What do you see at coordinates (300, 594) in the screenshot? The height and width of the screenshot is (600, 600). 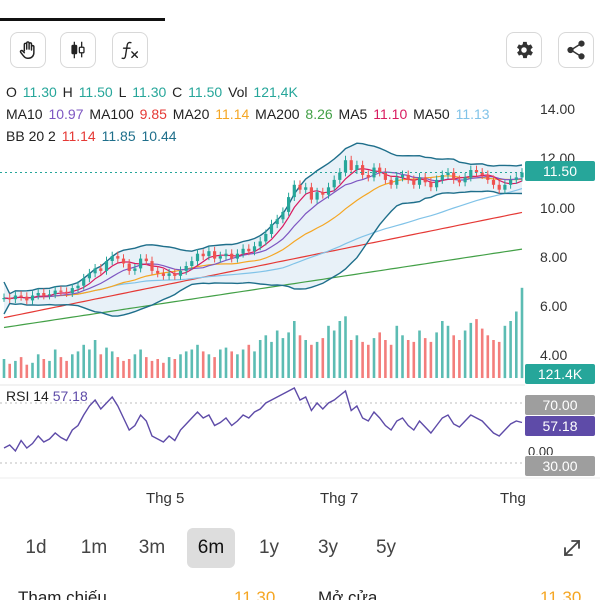 I see `quote-summary-row: Tham chiếu 11.30 Mở cửa 11.30` at bounding box center [300, 594].